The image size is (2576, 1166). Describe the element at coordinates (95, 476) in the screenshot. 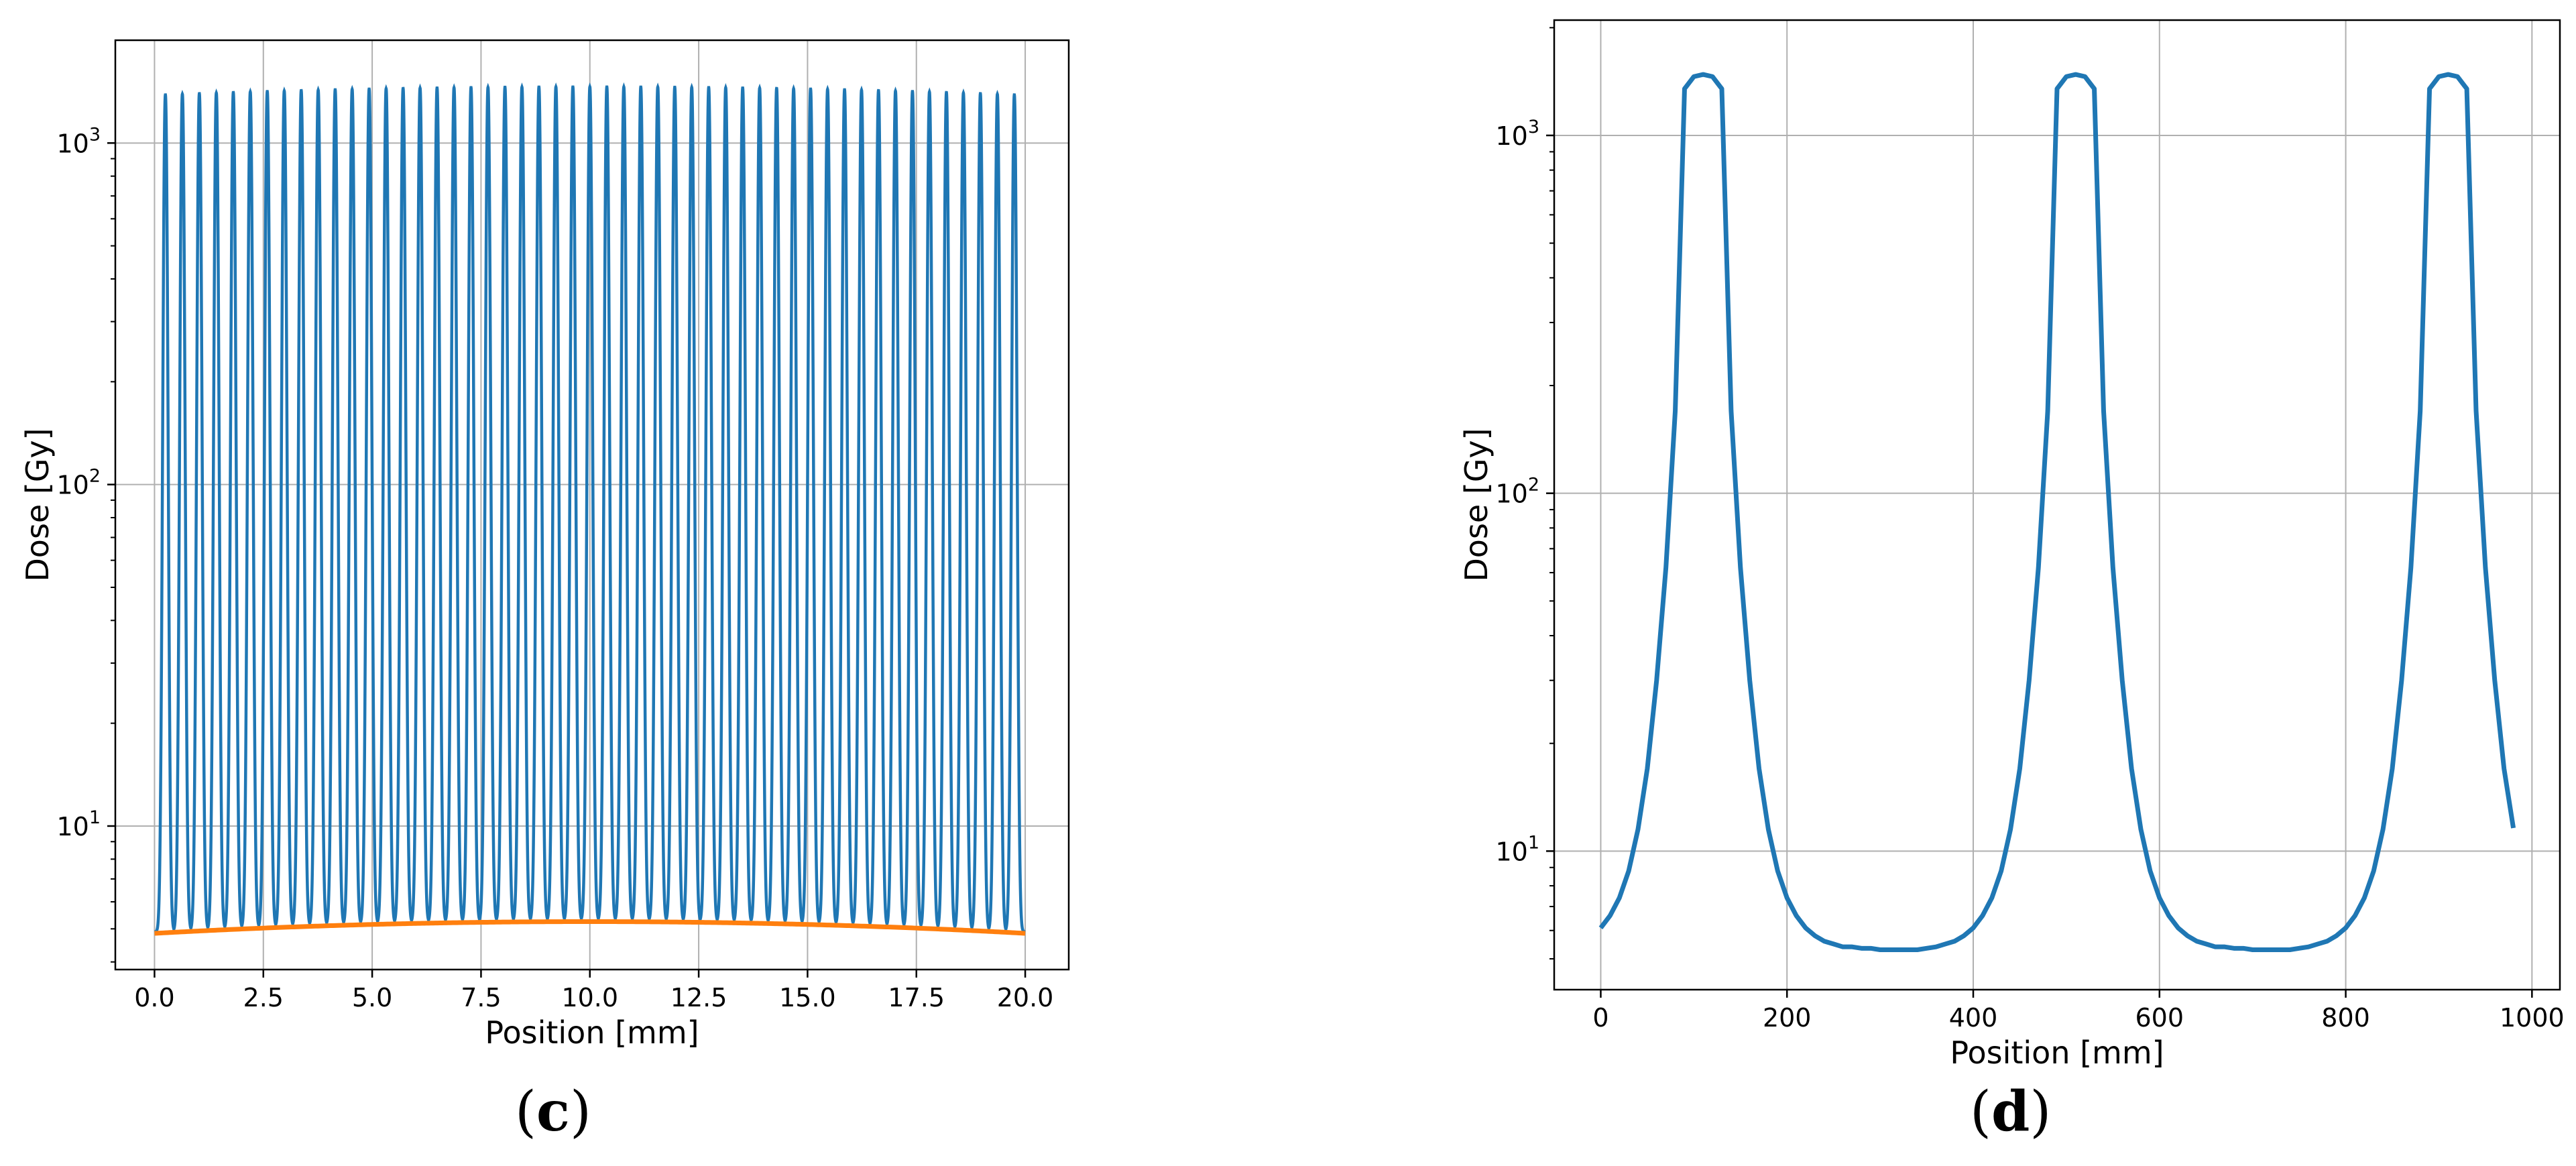

I see `c-y-tick-exponent: 2` at that location.